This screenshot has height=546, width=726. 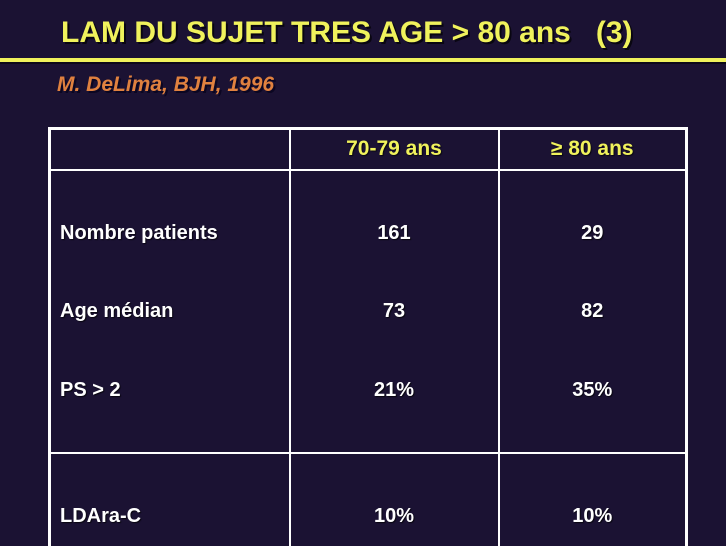 I want to click on treatment-values-80-cell: 10% 7% 83%, so click(x=592, y=499).